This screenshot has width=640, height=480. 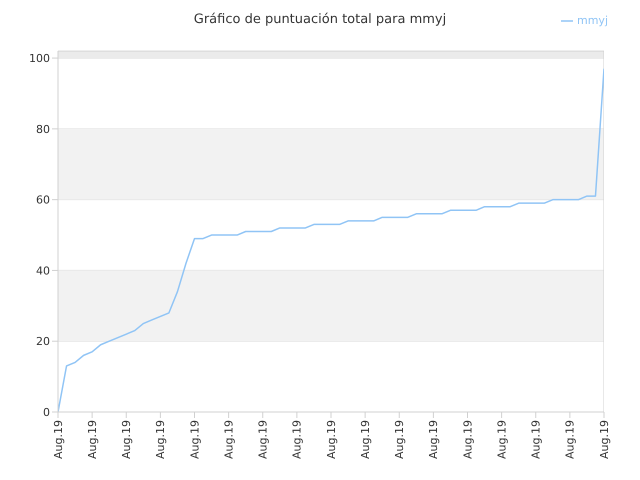 I want to click on y-tick-label: 0, so click(x=46, y=412).